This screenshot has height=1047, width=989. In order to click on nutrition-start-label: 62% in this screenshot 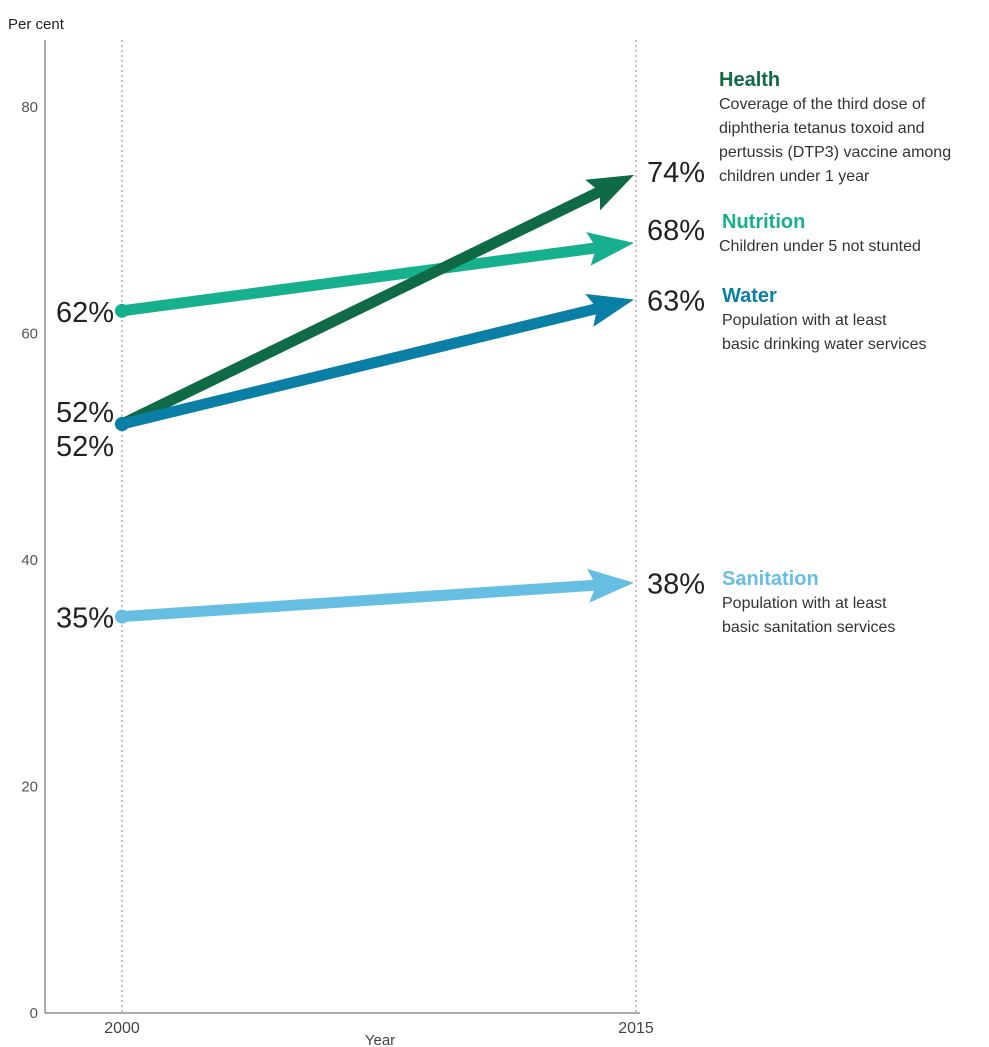, I will do `click(85, 313)`.